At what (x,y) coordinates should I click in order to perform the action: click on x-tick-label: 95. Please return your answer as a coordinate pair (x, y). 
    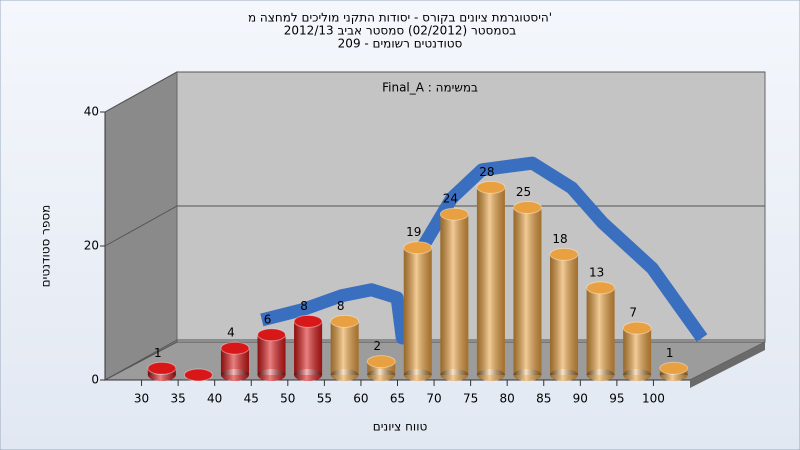
    Looking at the image, I should click on (616, 399).